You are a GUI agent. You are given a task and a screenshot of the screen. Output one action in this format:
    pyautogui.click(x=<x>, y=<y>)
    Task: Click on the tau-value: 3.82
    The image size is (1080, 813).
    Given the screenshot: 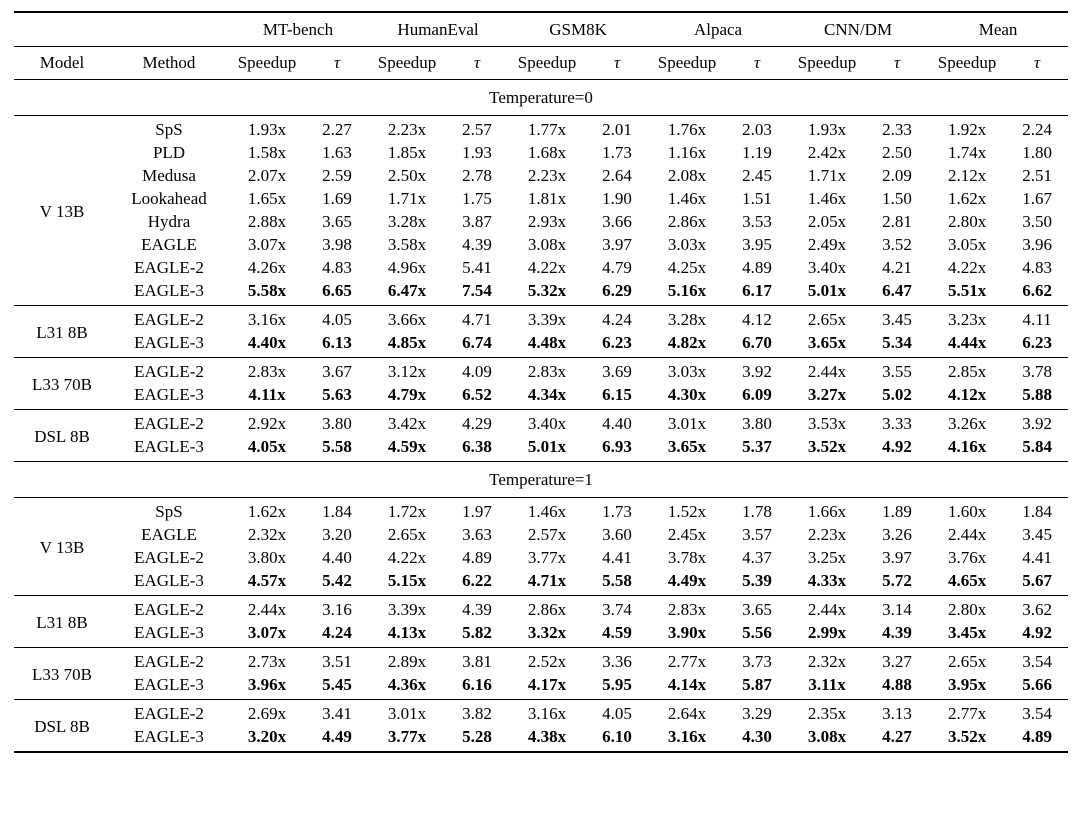 What is the action you would take?
    pyautogui.click(x=477, y=712)
    